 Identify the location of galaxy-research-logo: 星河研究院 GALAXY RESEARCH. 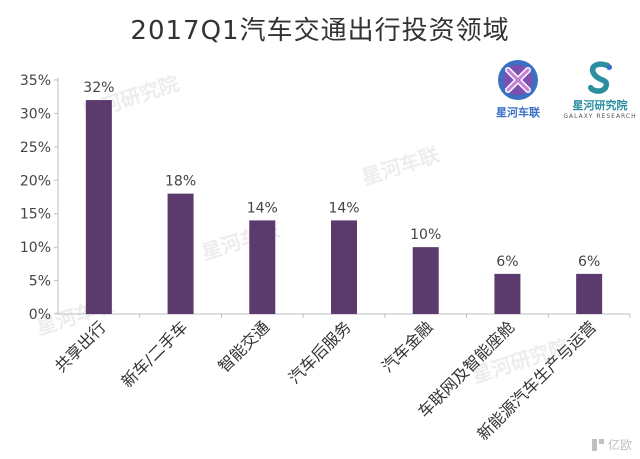
(600, 89).